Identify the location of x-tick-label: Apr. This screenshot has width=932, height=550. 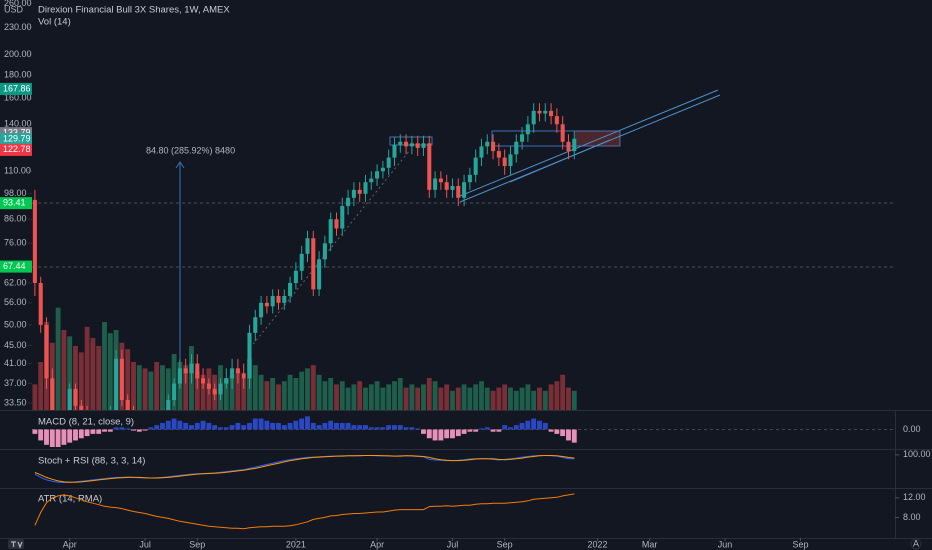
(377, 544).